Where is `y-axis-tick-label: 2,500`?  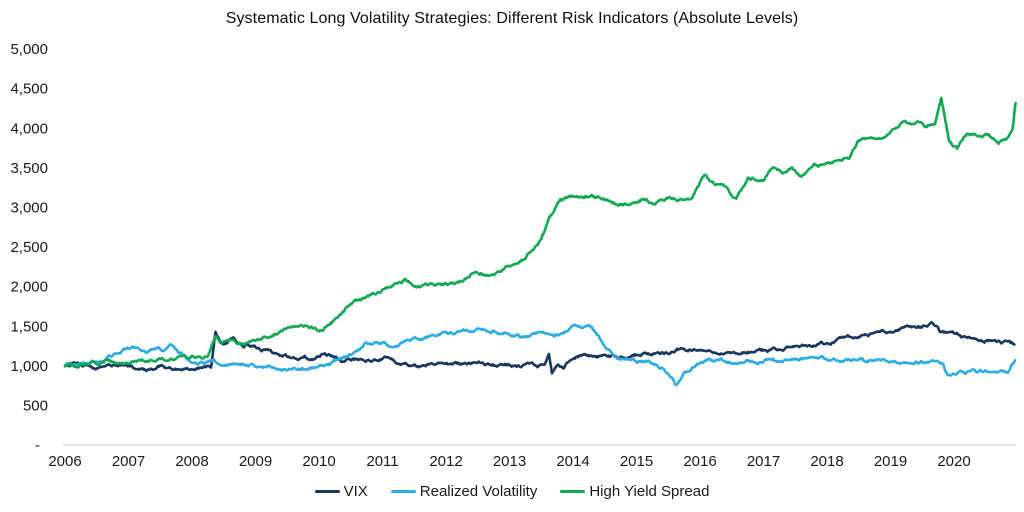
y-axis-tick-label: 2,500 is located at coordinates (29, 247).